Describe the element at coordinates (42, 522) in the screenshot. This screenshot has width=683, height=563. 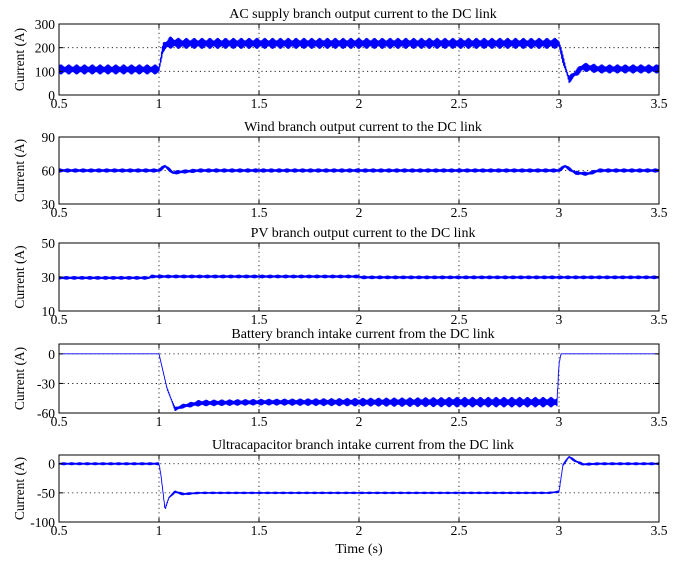
I see `y-tick-label: -100` at that location.